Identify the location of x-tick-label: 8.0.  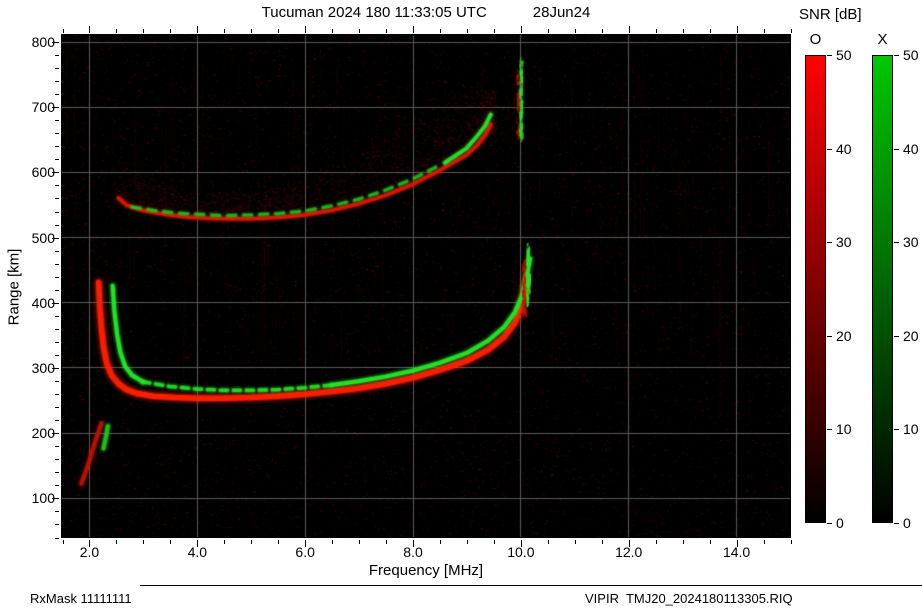
(413, 552).